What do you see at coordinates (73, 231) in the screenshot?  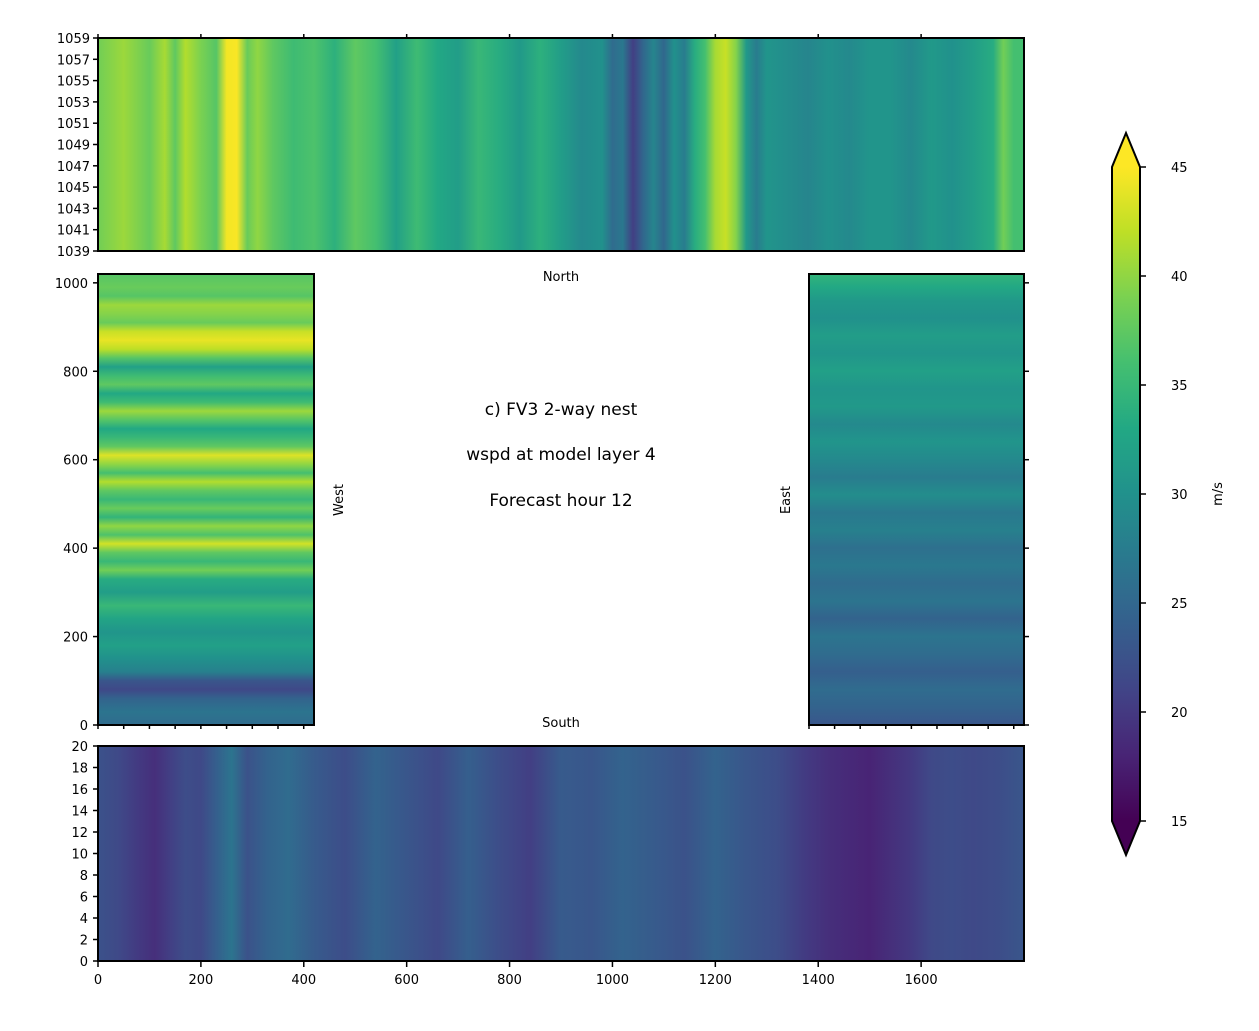 I see `north-y-tick-label: 1041` at bounding box center [73, 231].